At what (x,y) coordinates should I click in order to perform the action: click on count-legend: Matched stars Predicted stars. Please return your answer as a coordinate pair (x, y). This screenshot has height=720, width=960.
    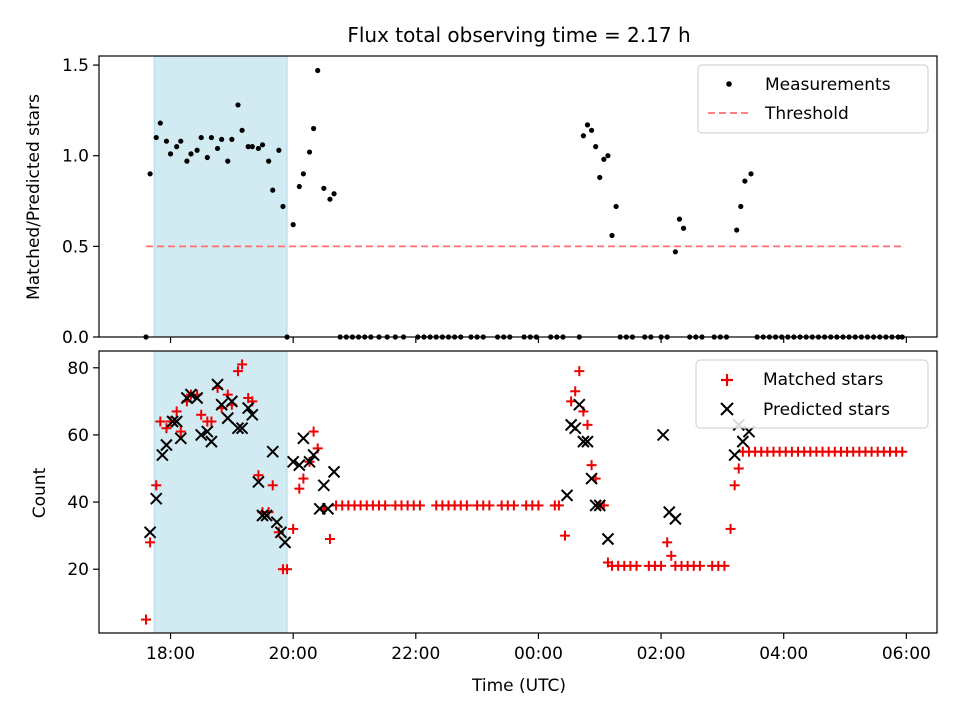
    Looking at the image, I should click on (812, 394).